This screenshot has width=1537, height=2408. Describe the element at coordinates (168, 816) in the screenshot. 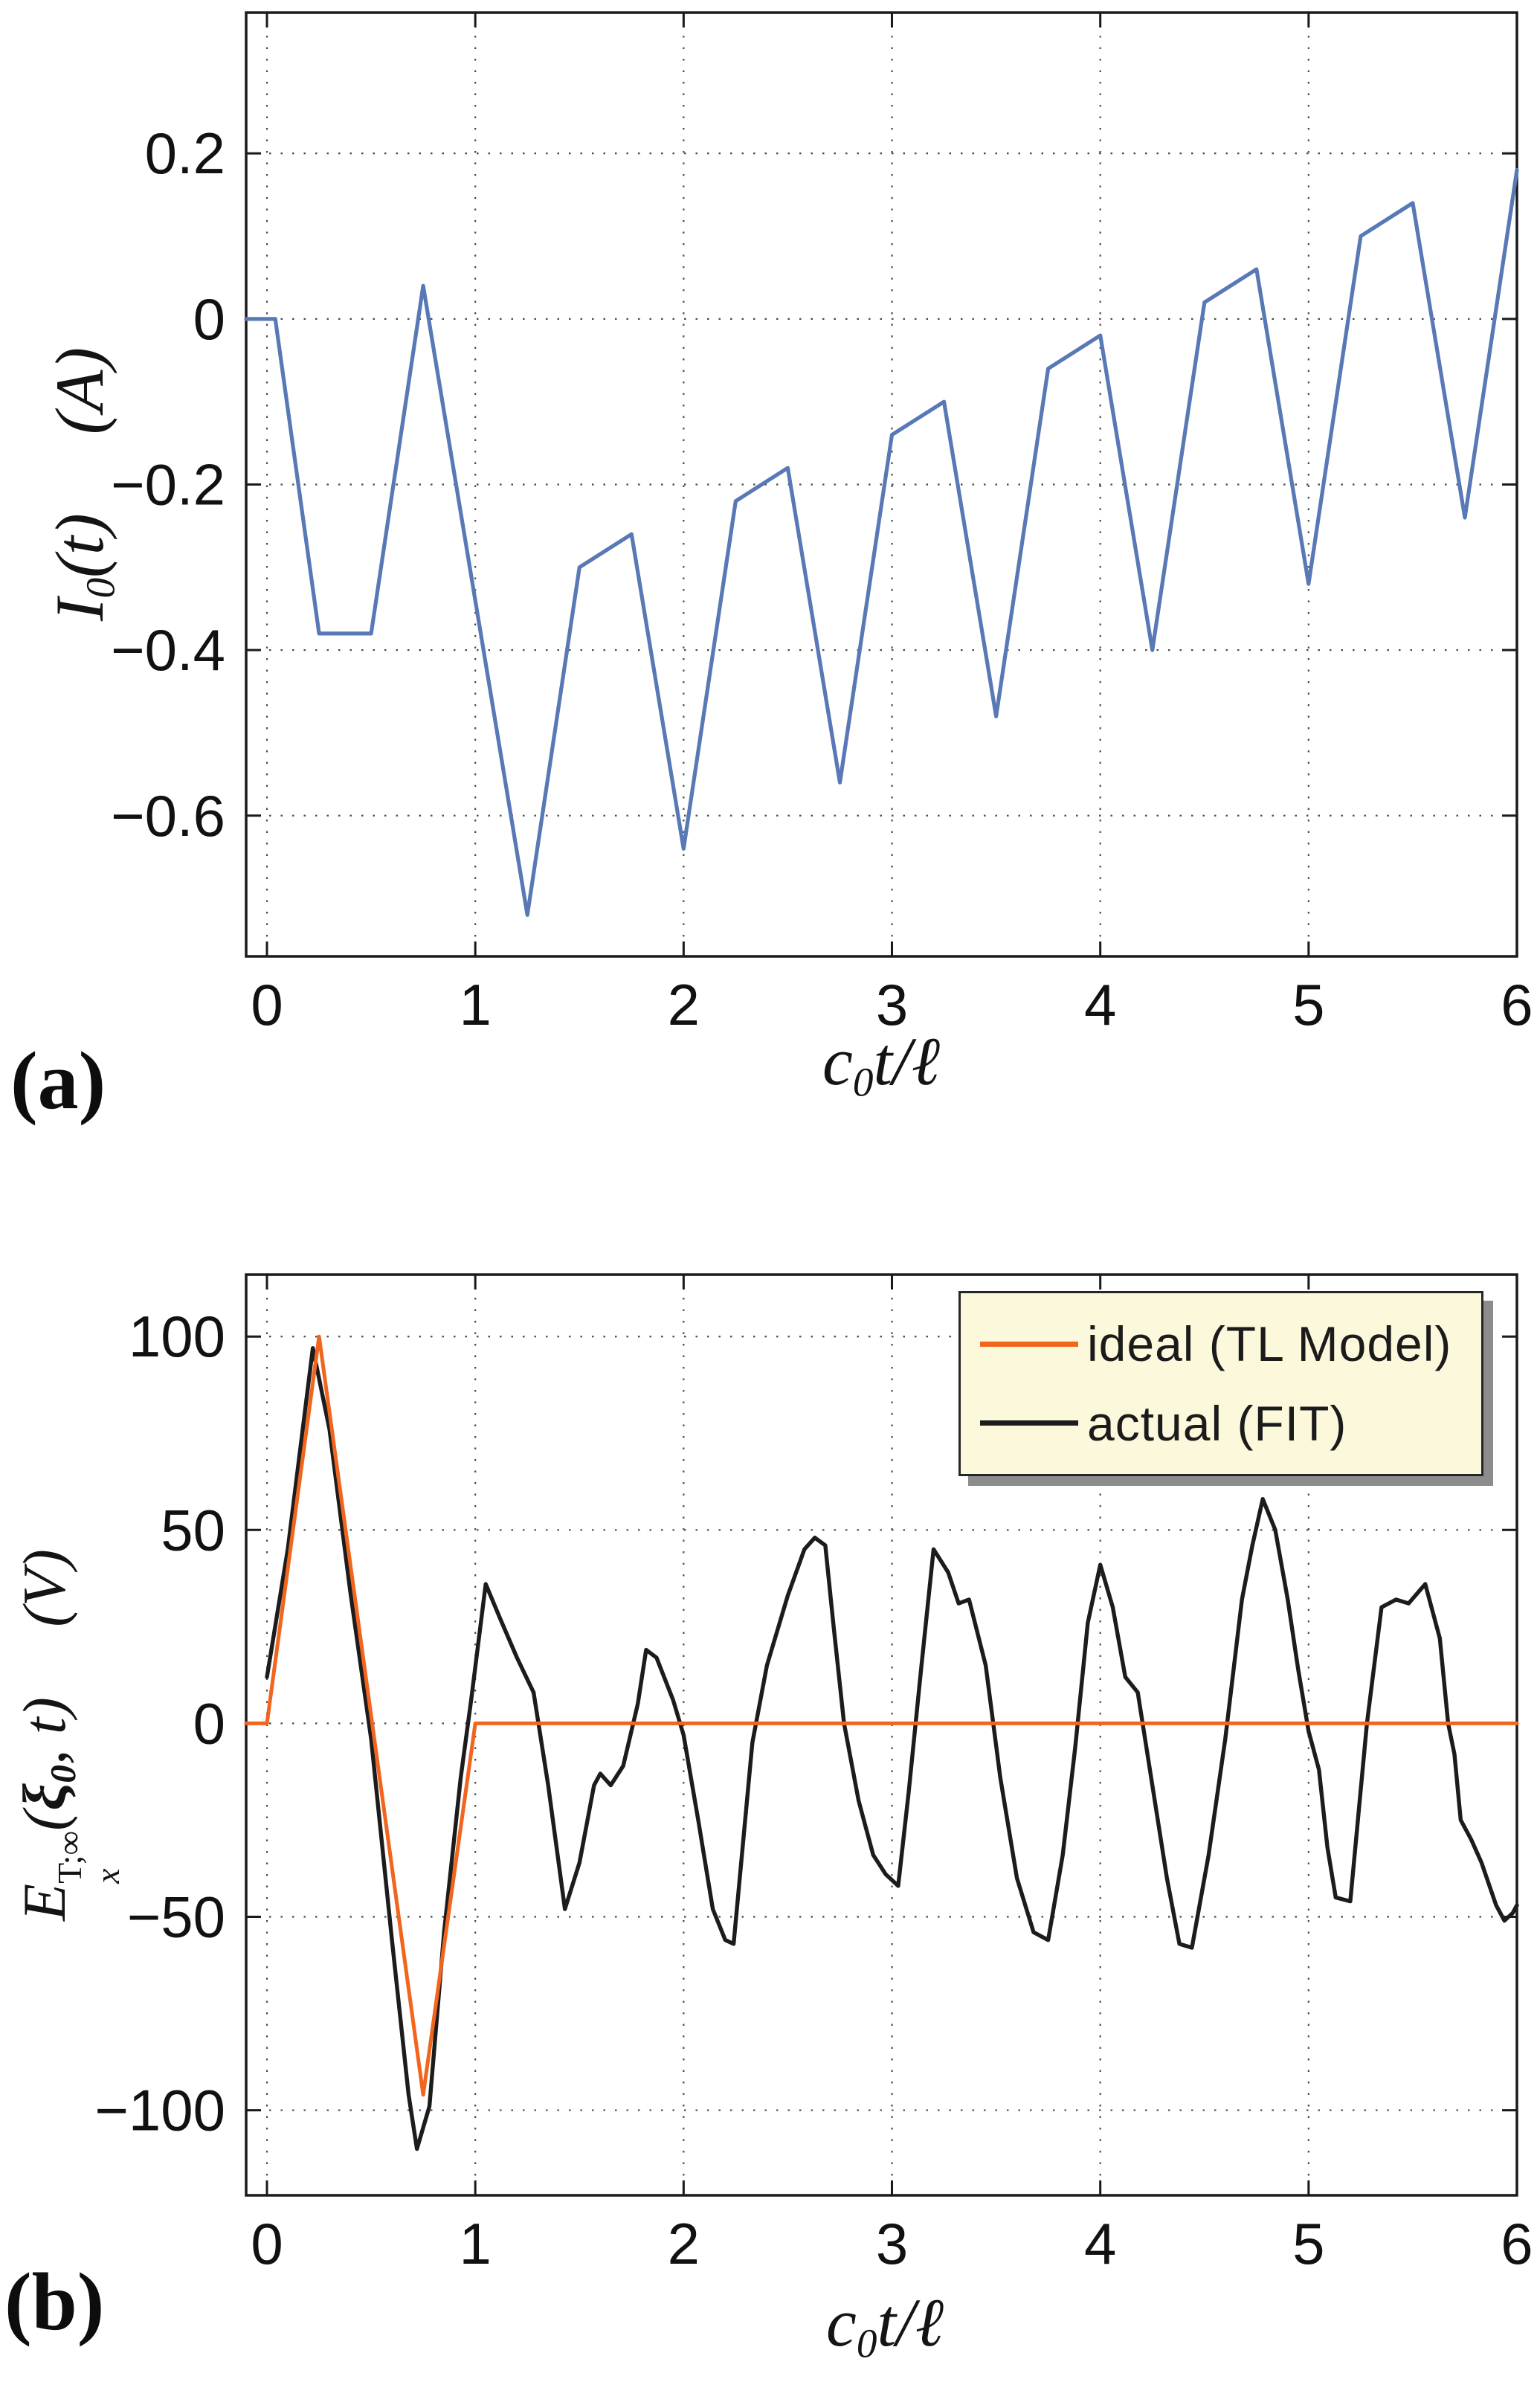

I see `y-tick-label-−0.6: −0.6` at that location.